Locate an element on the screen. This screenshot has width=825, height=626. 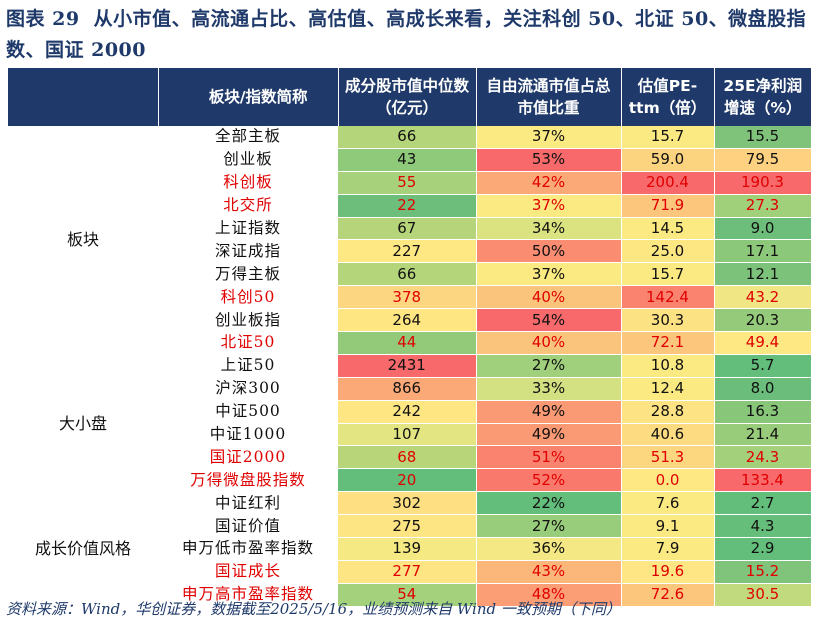
group-label: 成长价值风格 is located at coordinates (83, 549).